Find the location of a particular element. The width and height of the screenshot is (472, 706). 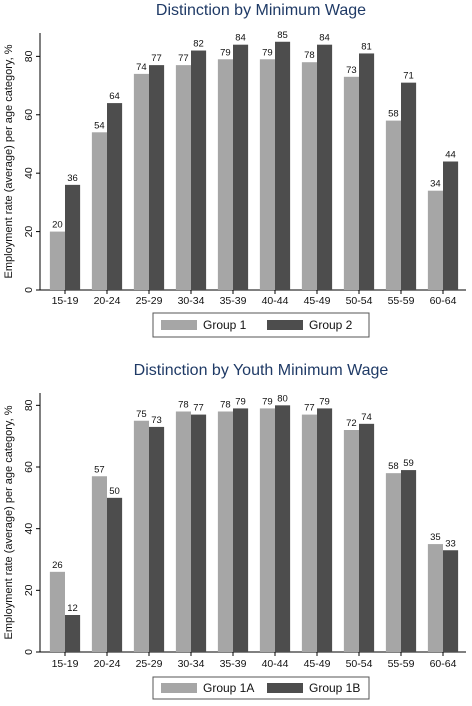

data-label: 75 is located at coordinates (141, 414).